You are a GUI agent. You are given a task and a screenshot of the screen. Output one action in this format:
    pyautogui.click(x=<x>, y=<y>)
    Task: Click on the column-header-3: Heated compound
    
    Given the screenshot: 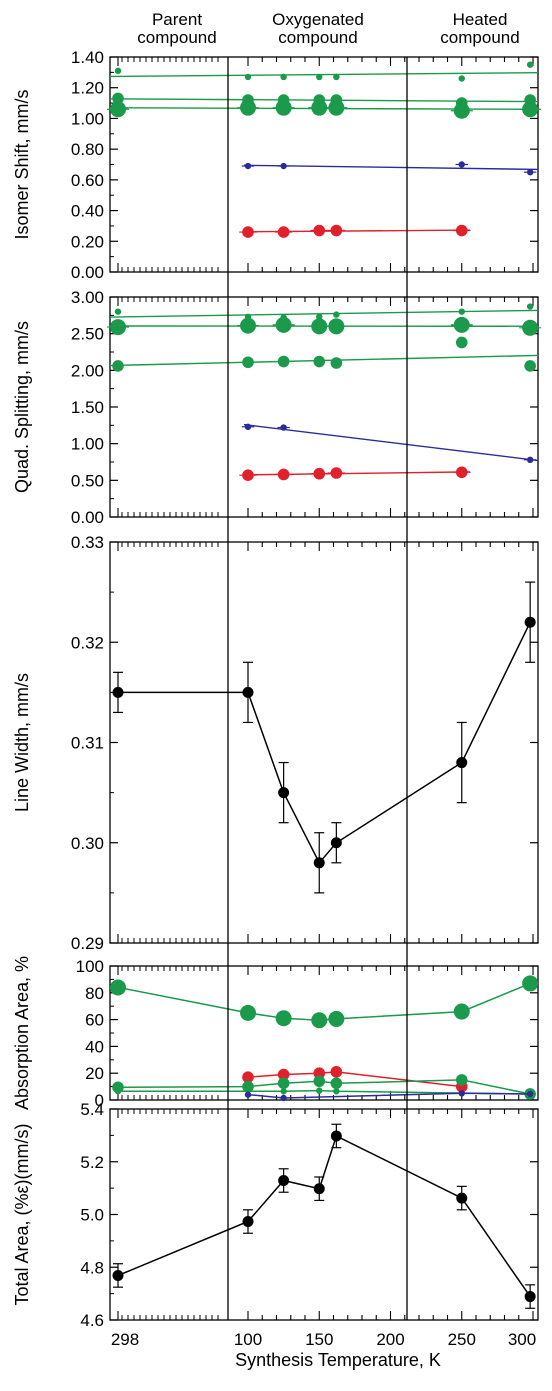 What is the action you would take?
    pyautogui.click(x=479, y=28)
    